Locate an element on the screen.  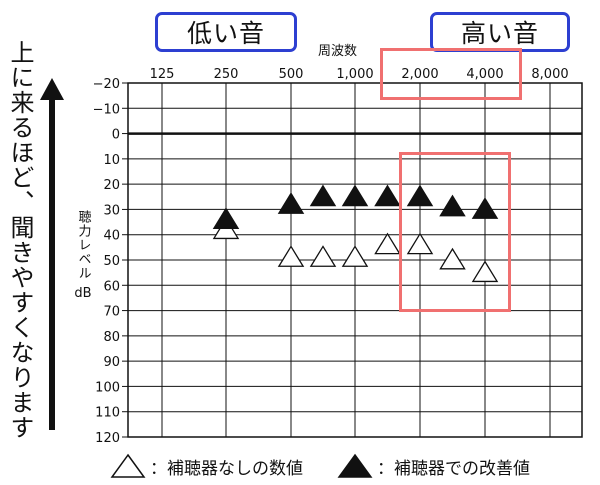
x-tick-label-2000: 2,000 is located at coordinates (419, 74).